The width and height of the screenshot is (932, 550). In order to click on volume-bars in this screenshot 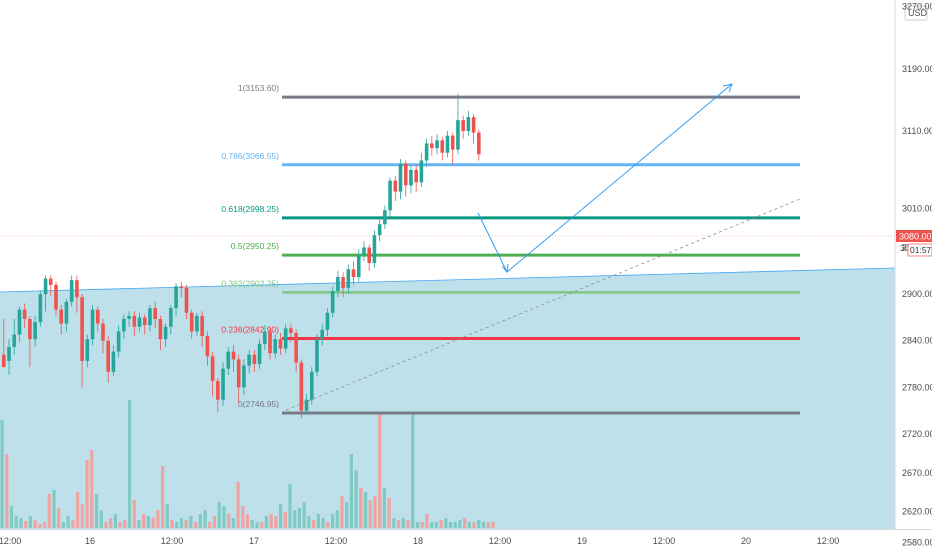, I will do `click(247, 464)`.